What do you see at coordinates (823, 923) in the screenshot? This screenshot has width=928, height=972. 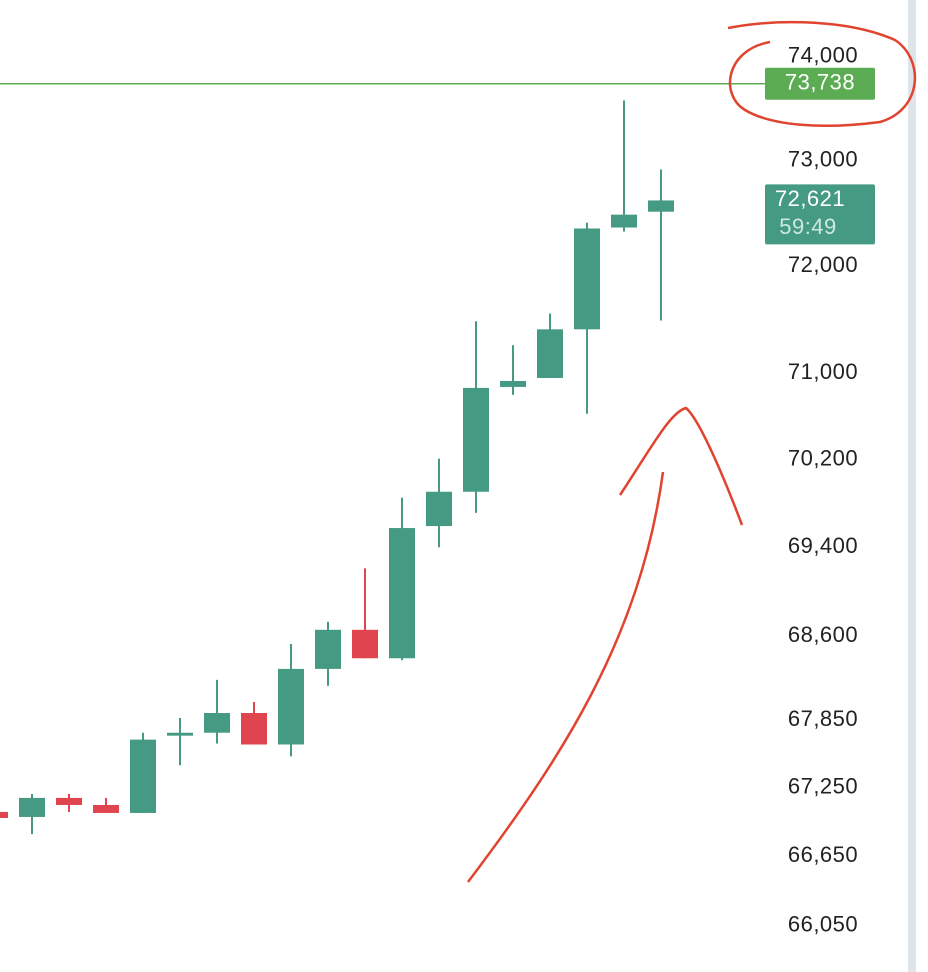 I see `y-tick-label: 66,050` at bounding box center [823, 923].